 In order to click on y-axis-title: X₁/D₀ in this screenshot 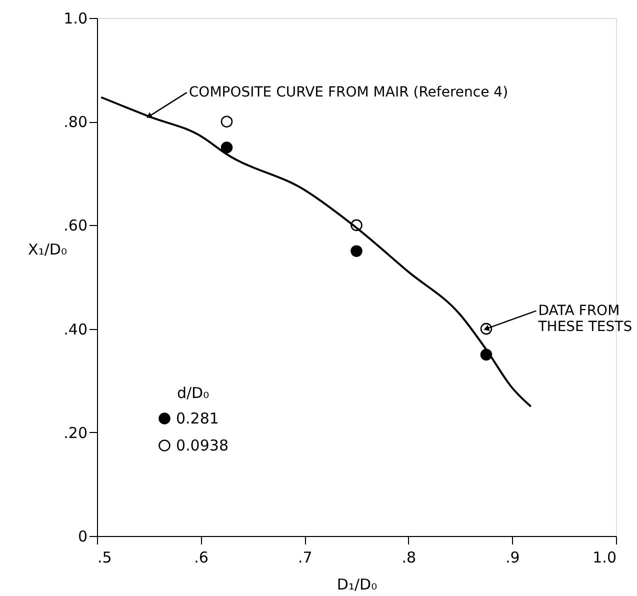, I will do `click(47, 249)`.